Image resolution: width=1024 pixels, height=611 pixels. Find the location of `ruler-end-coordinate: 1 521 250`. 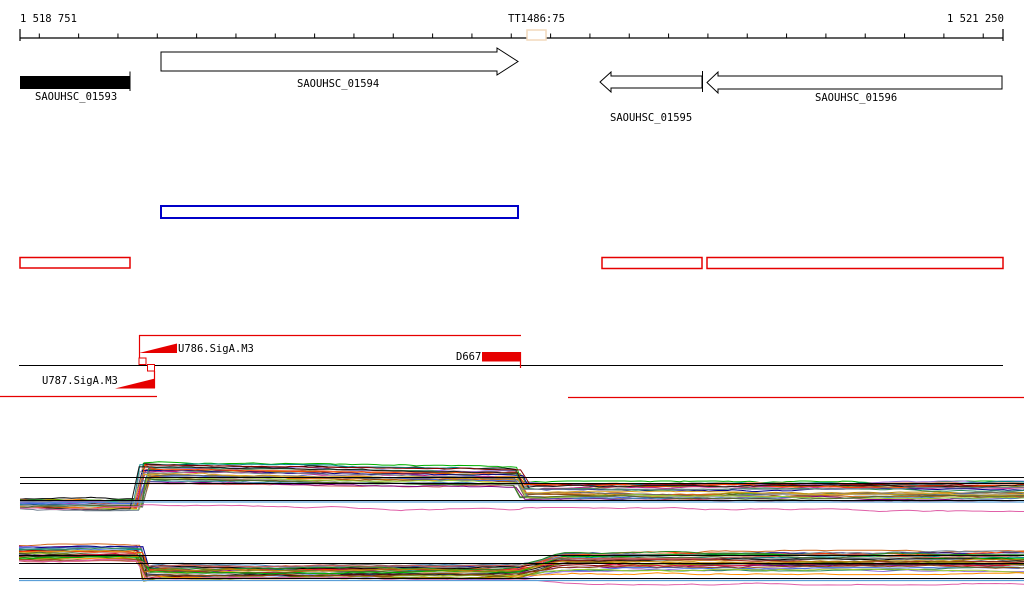

ruler-end-coordinate: 1 521 250 is located at coordinates (975, 19).